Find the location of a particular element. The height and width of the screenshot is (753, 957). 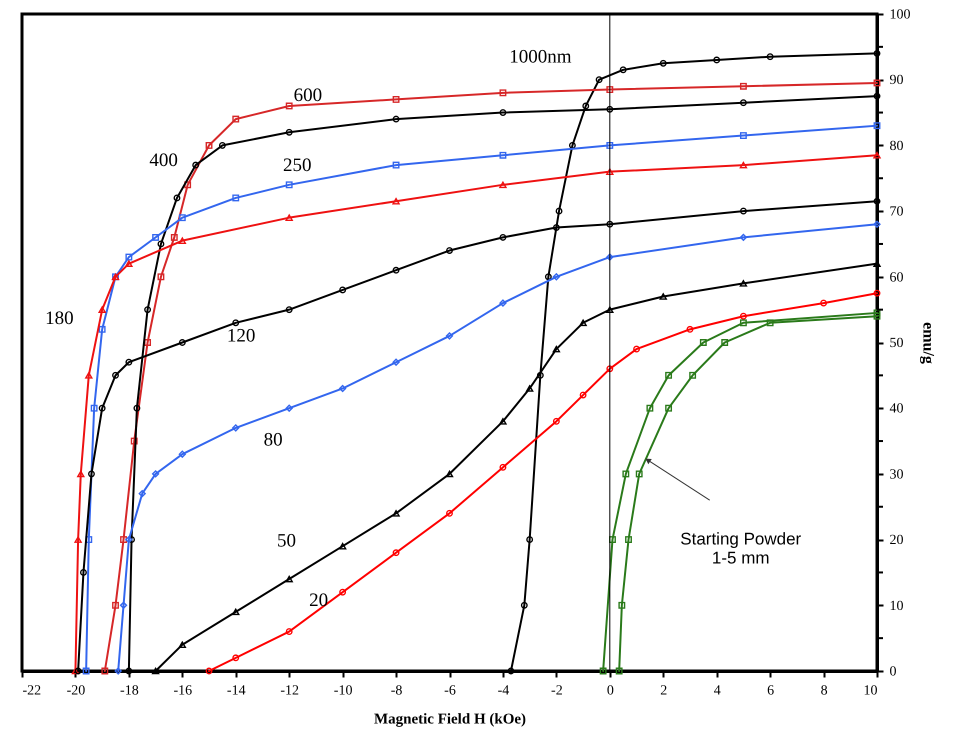

y-tick-label: 60 is located at coordinates (897, 278).